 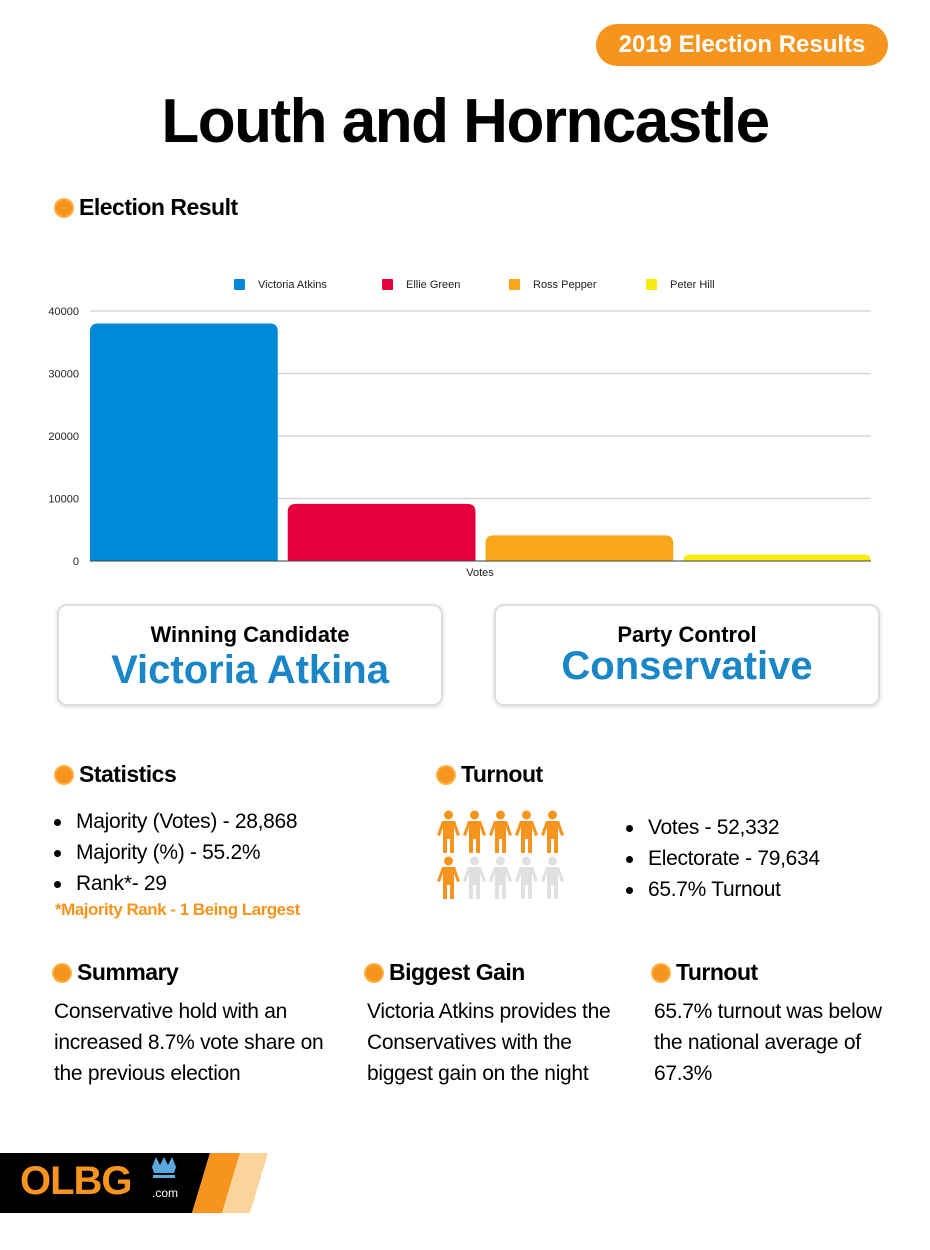 I want to click on logo-background, so click(x=134, y=1183).